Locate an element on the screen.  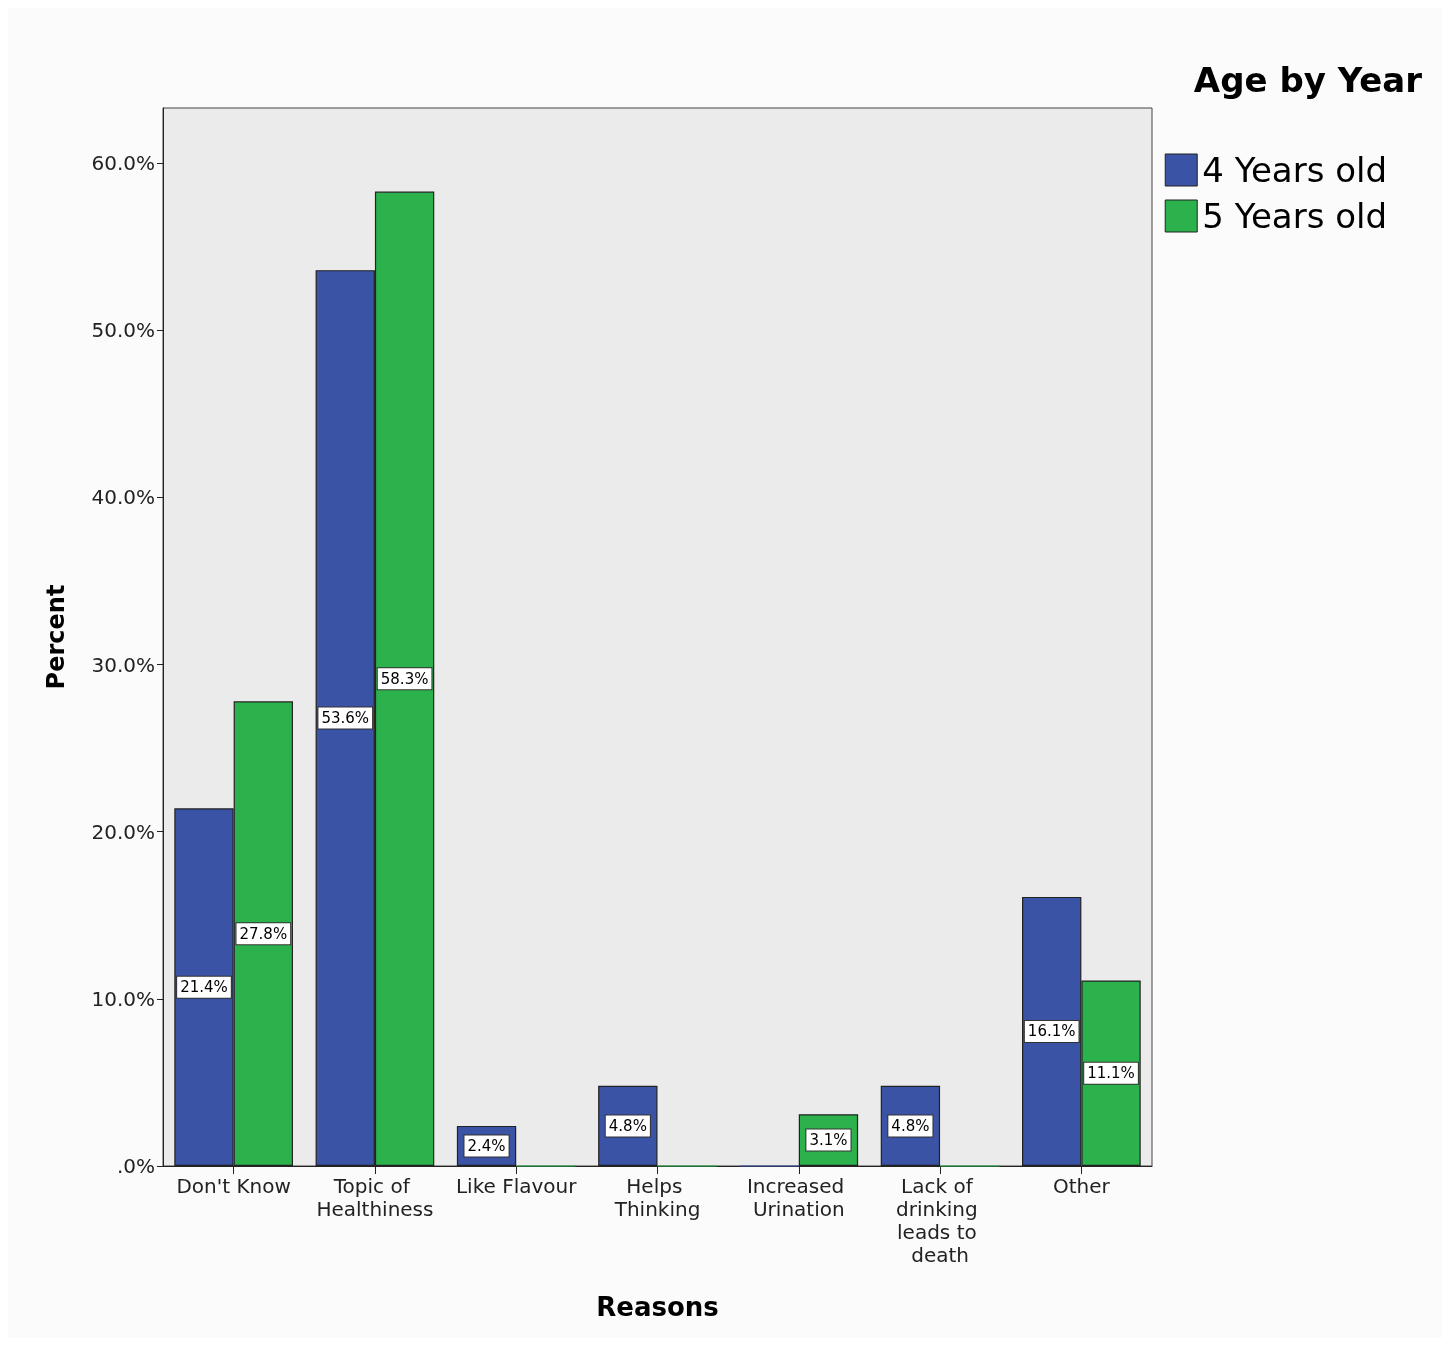
data-label: 3.1% is located at coordinates (828, 1140).